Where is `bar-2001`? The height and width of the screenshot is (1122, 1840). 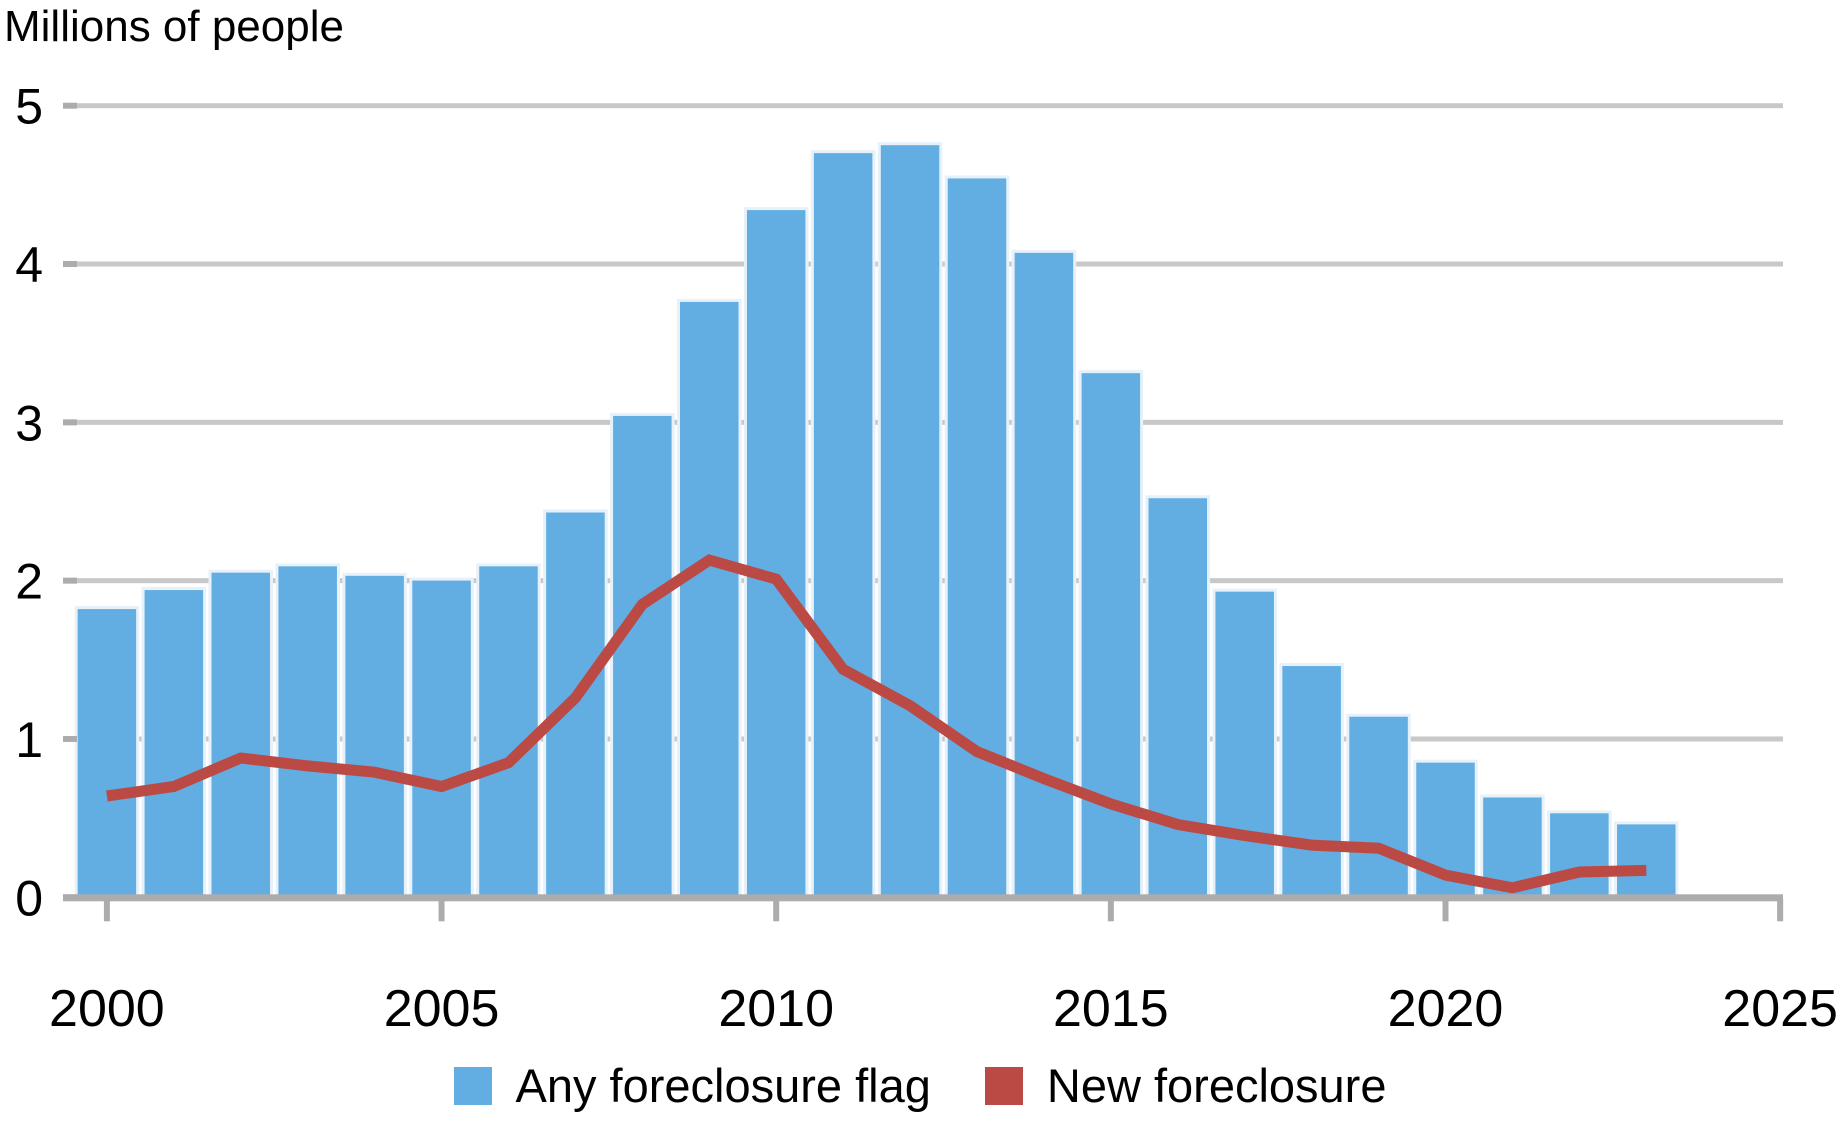 bar-2001 is located at coordinates (174, 743).